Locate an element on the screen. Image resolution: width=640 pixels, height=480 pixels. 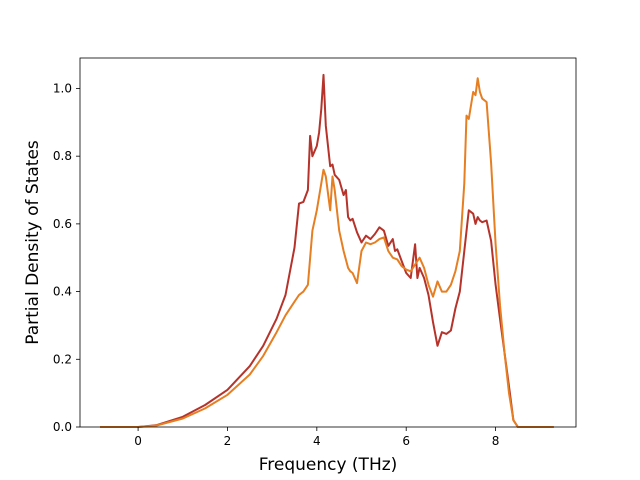
y-axis-ticks: 0.0 0.2 0.4 0.6 0.8 1.0 is located at coordinates (66, 257).